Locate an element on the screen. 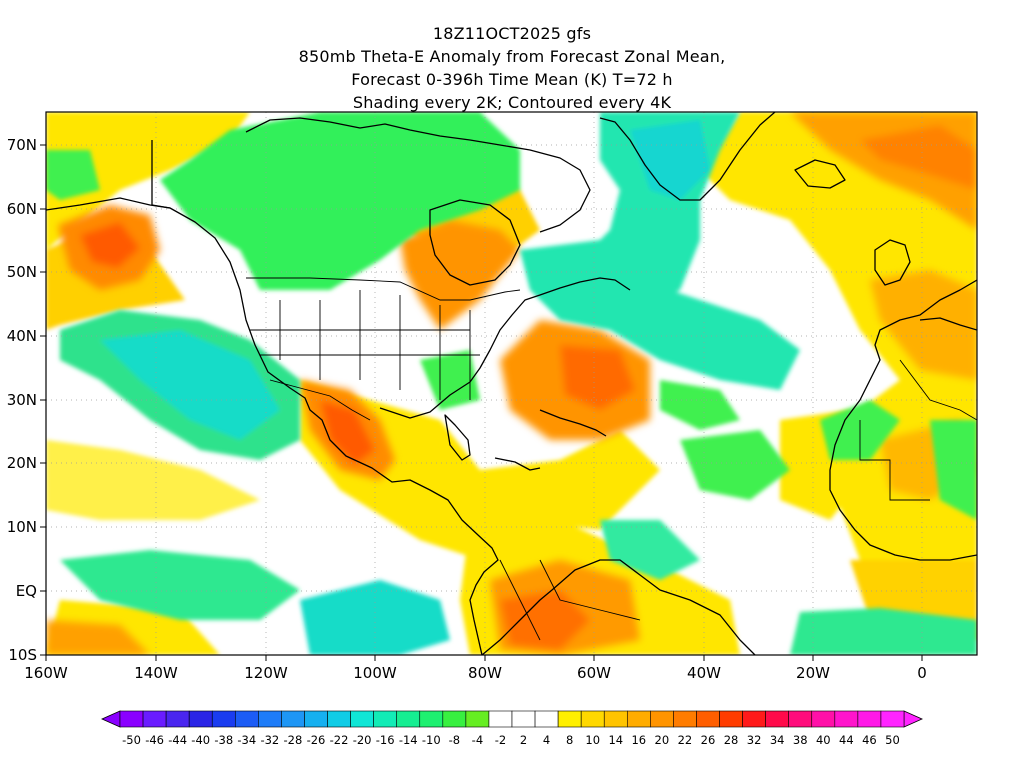  colorbar-label: -8 is located at coordinates (454, 740).